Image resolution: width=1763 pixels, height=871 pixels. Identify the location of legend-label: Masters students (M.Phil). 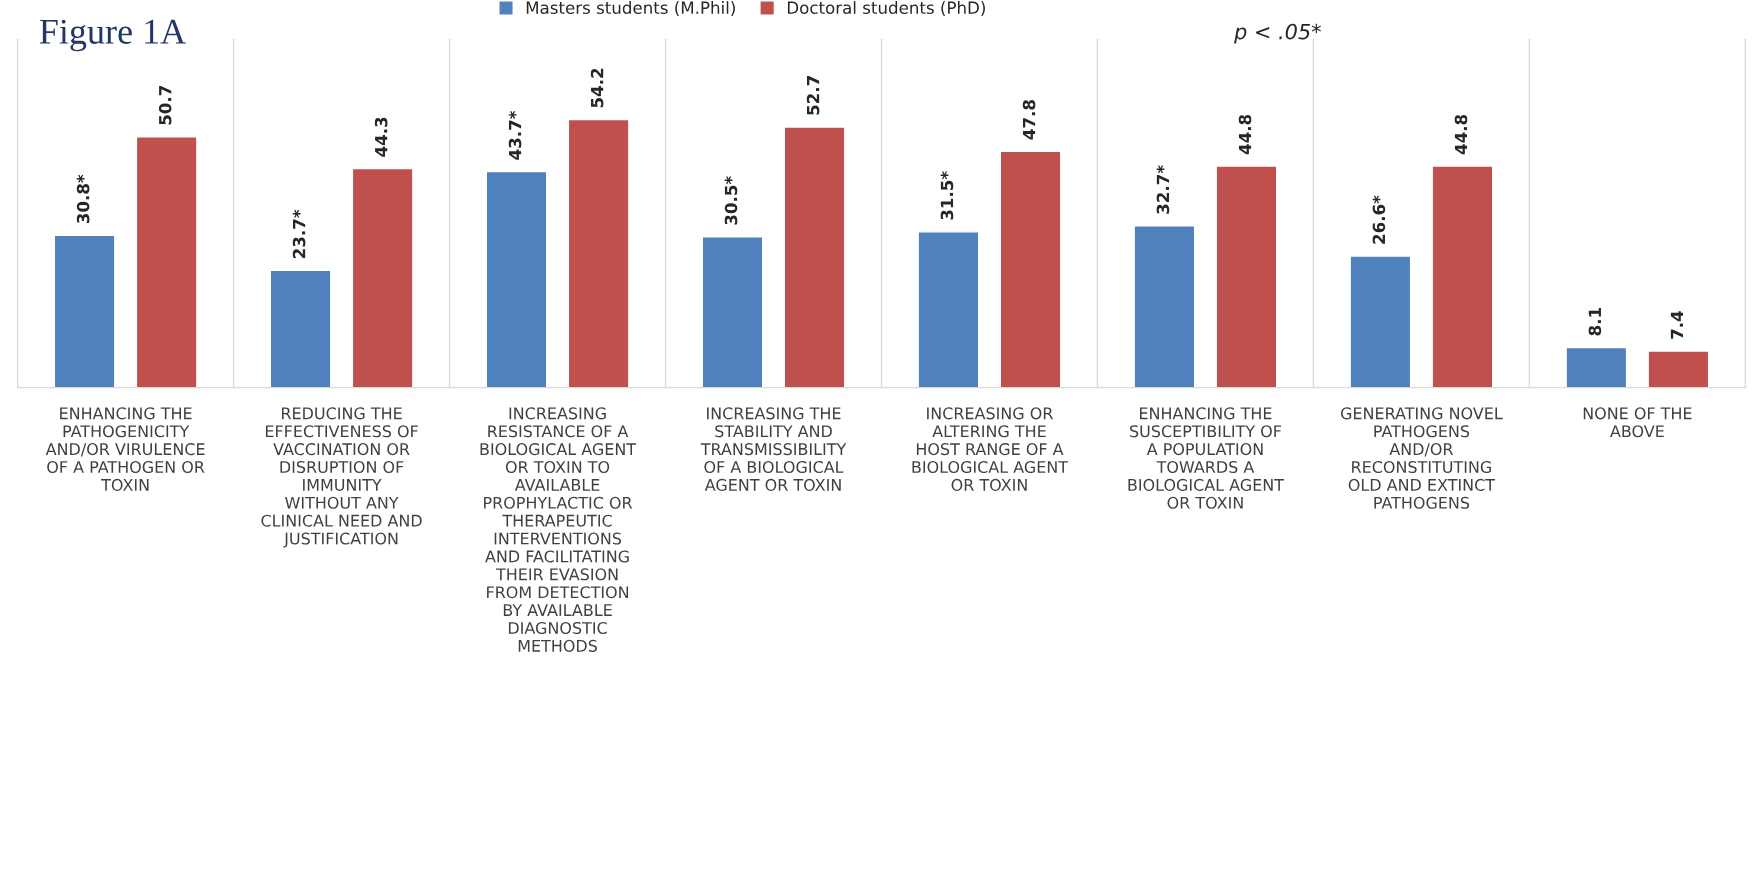
(630, 8).